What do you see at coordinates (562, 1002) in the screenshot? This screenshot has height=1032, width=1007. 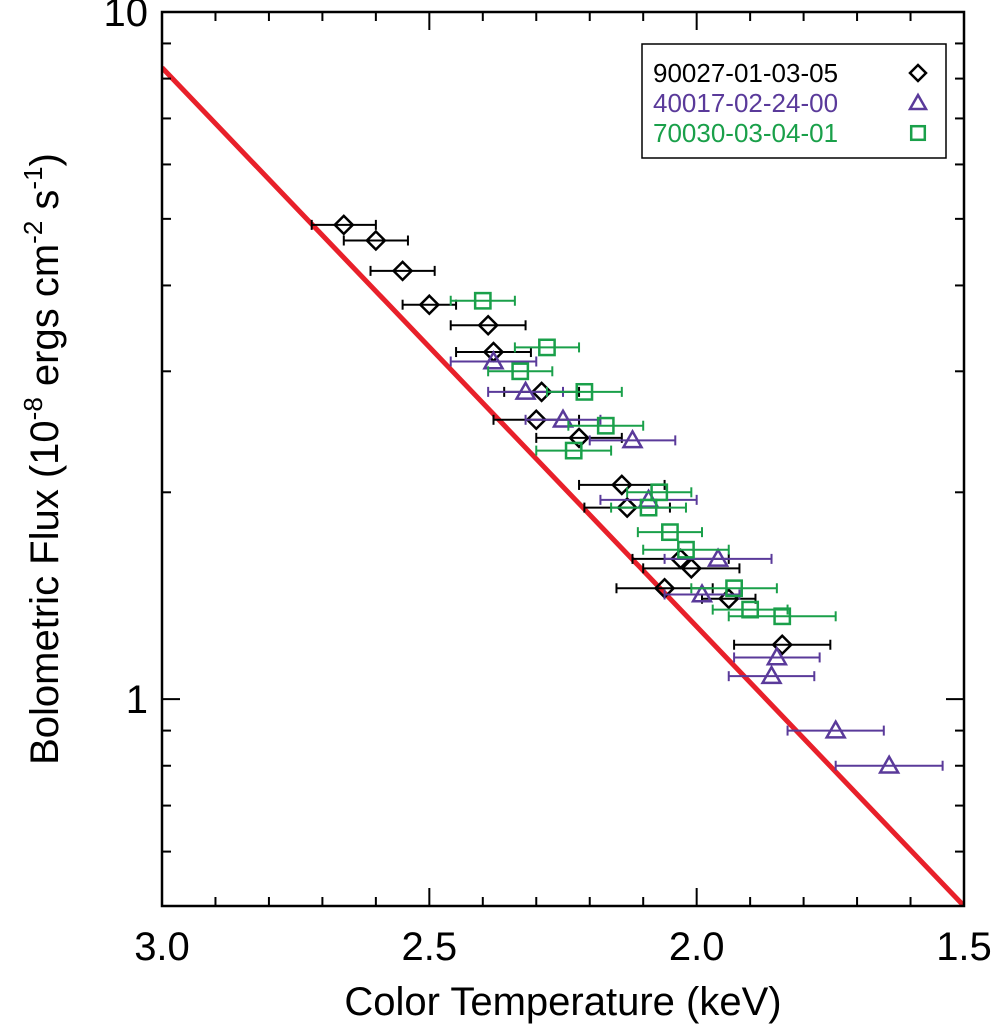 I see `x-axis-title: Color Temperature (keV)` at bounding box center [562, 1002].